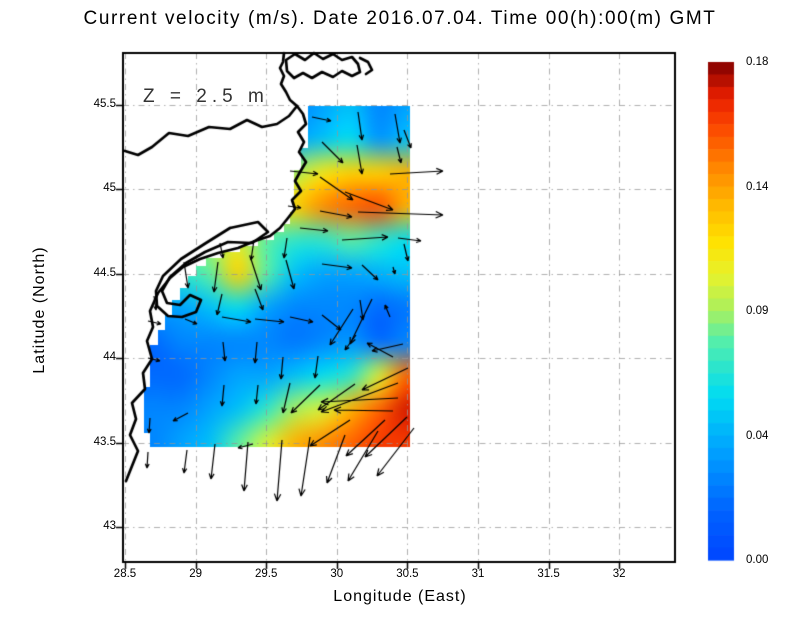 This screenshot has height=618, width=800. I want to click on y-tick-label: 45.5, so click(104, 104).